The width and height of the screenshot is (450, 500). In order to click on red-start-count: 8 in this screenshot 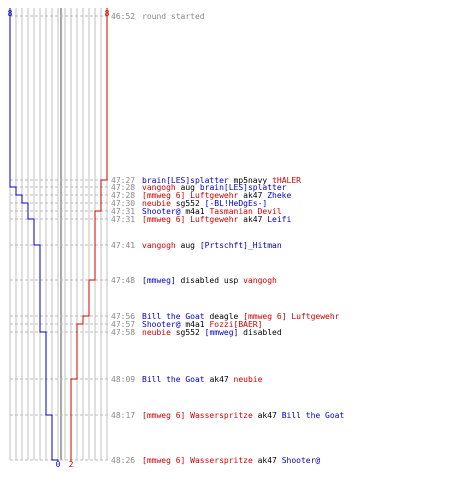, I will do `click(107, 13)`.